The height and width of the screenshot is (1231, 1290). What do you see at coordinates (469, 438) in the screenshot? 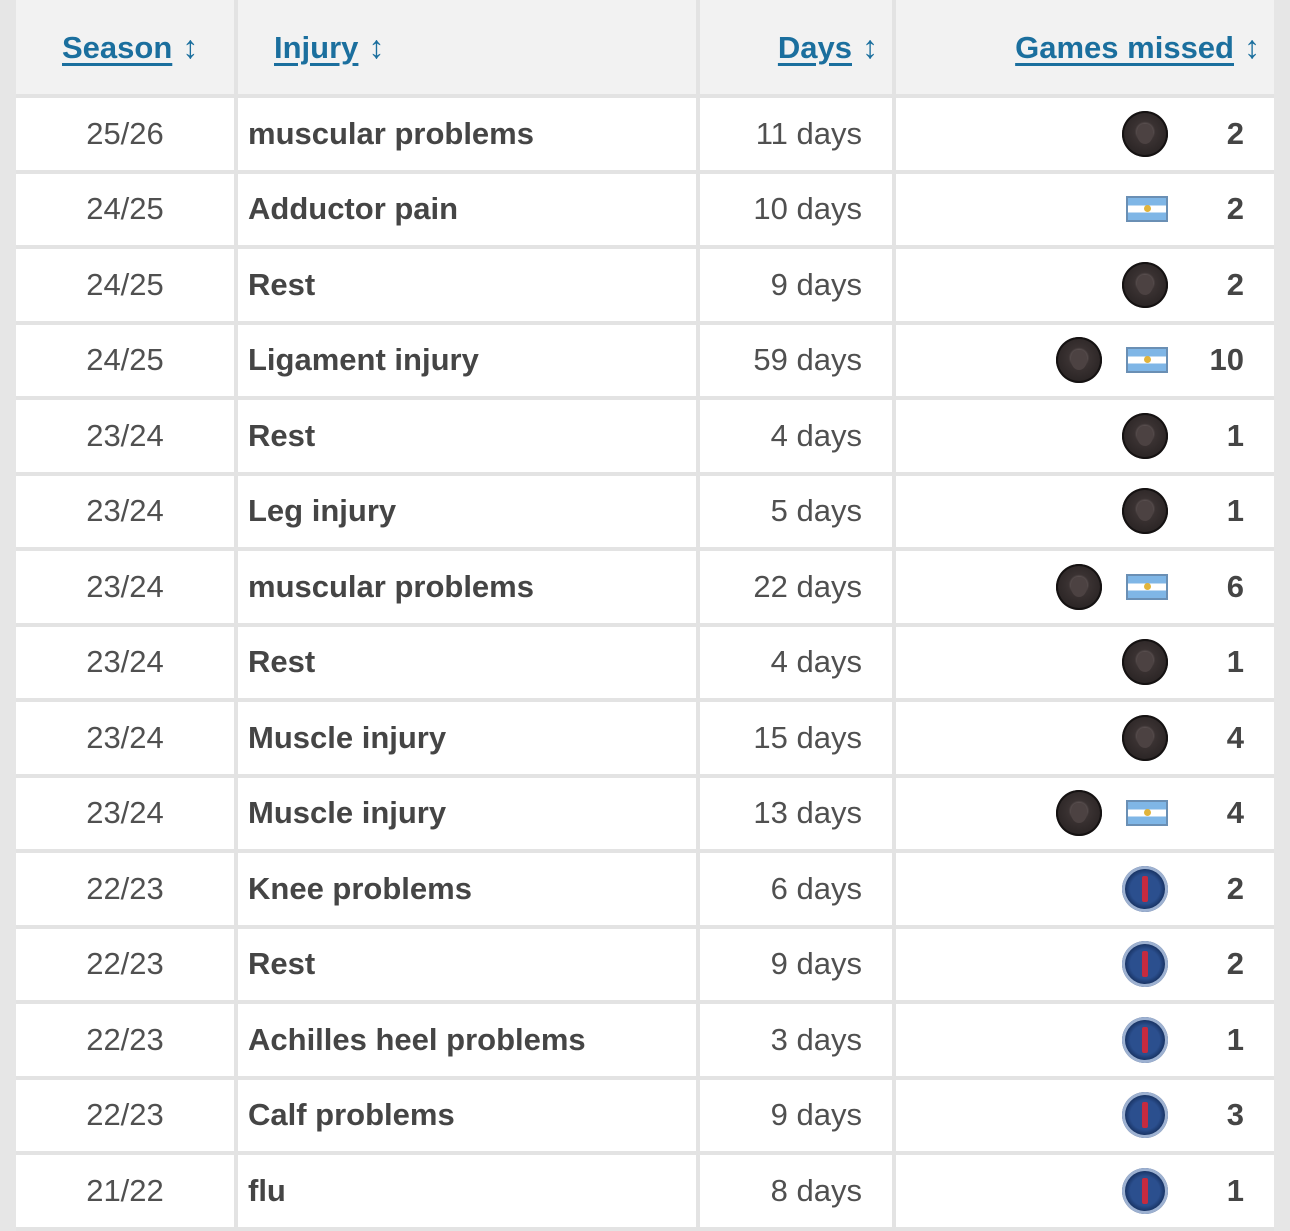
I see `injury-cell: Rest` at bounding box center [469, 438].